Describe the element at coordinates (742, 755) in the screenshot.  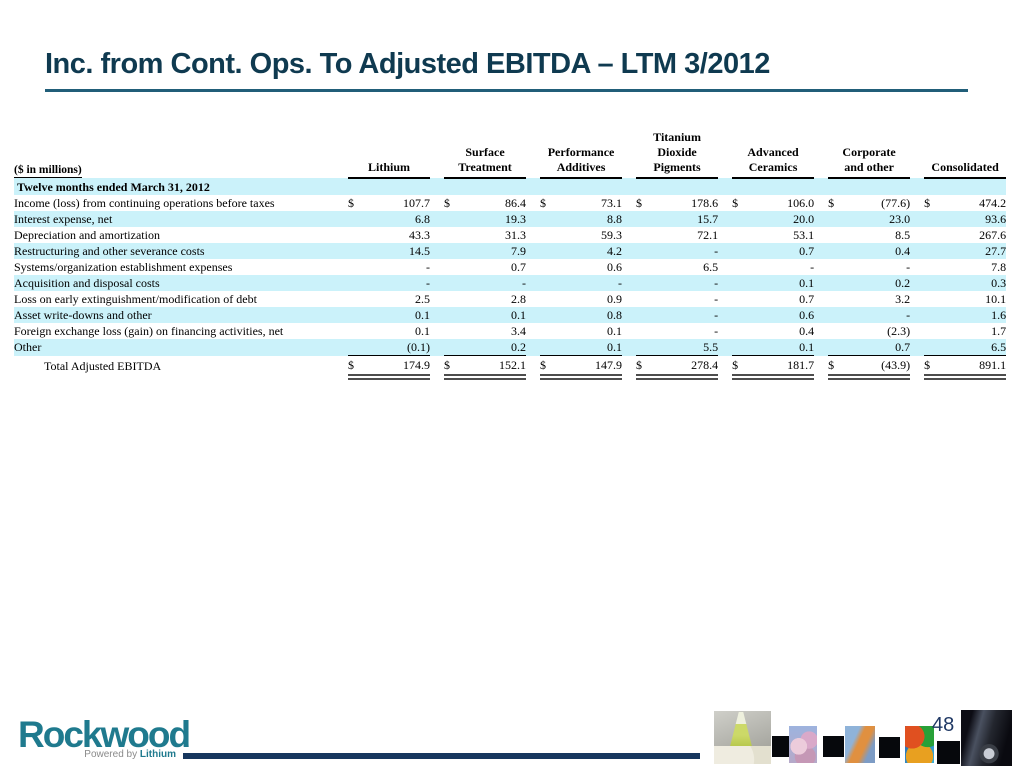
I see `powder-icon` at that location.